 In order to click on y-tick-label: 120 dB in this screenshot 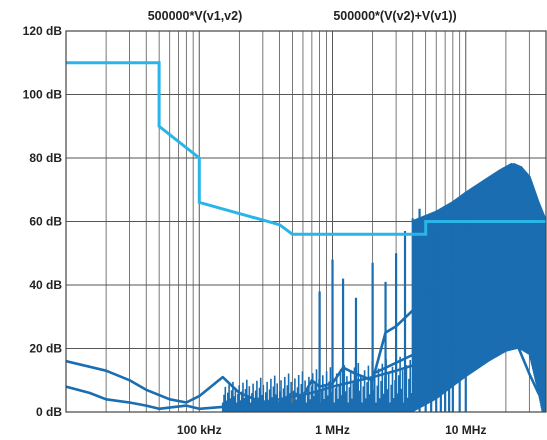, I will do `click(43, 31)`.